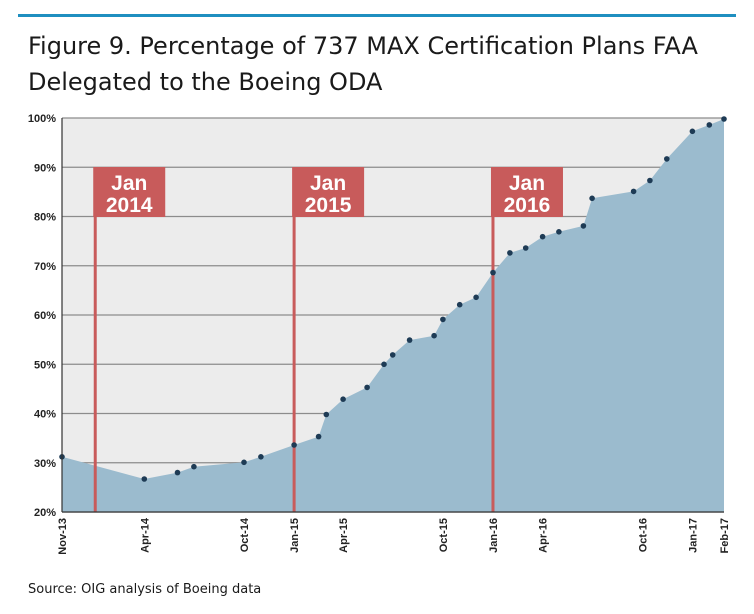 This screenshot has width=754, height=614. I want to click on x-tick-label-3: Jan-15, so click(295, 535).